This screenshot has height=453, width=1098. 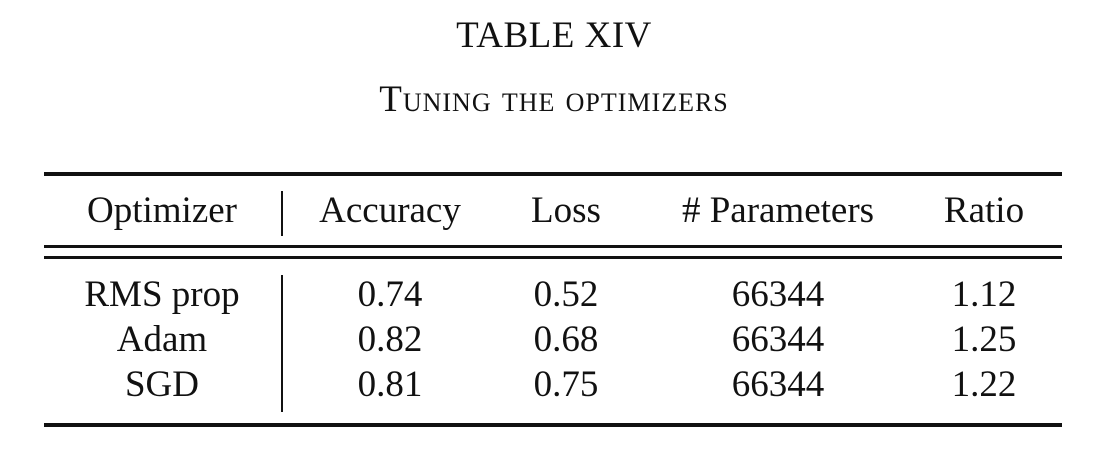 What do you see at coordinates (984, 294) in the screenshot?
I see `ratio-value: 1.12` at bounding box center [984, 294].